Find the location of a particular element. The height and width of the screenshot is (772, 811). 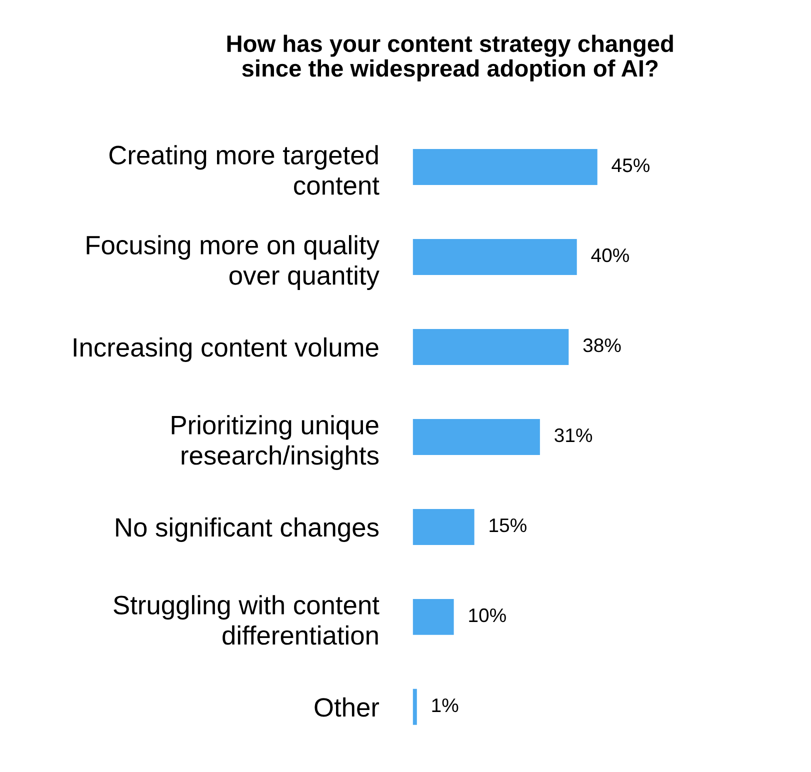

y-tick-label: Focusing more on quality over quantity is located at coordinates (233, 262).